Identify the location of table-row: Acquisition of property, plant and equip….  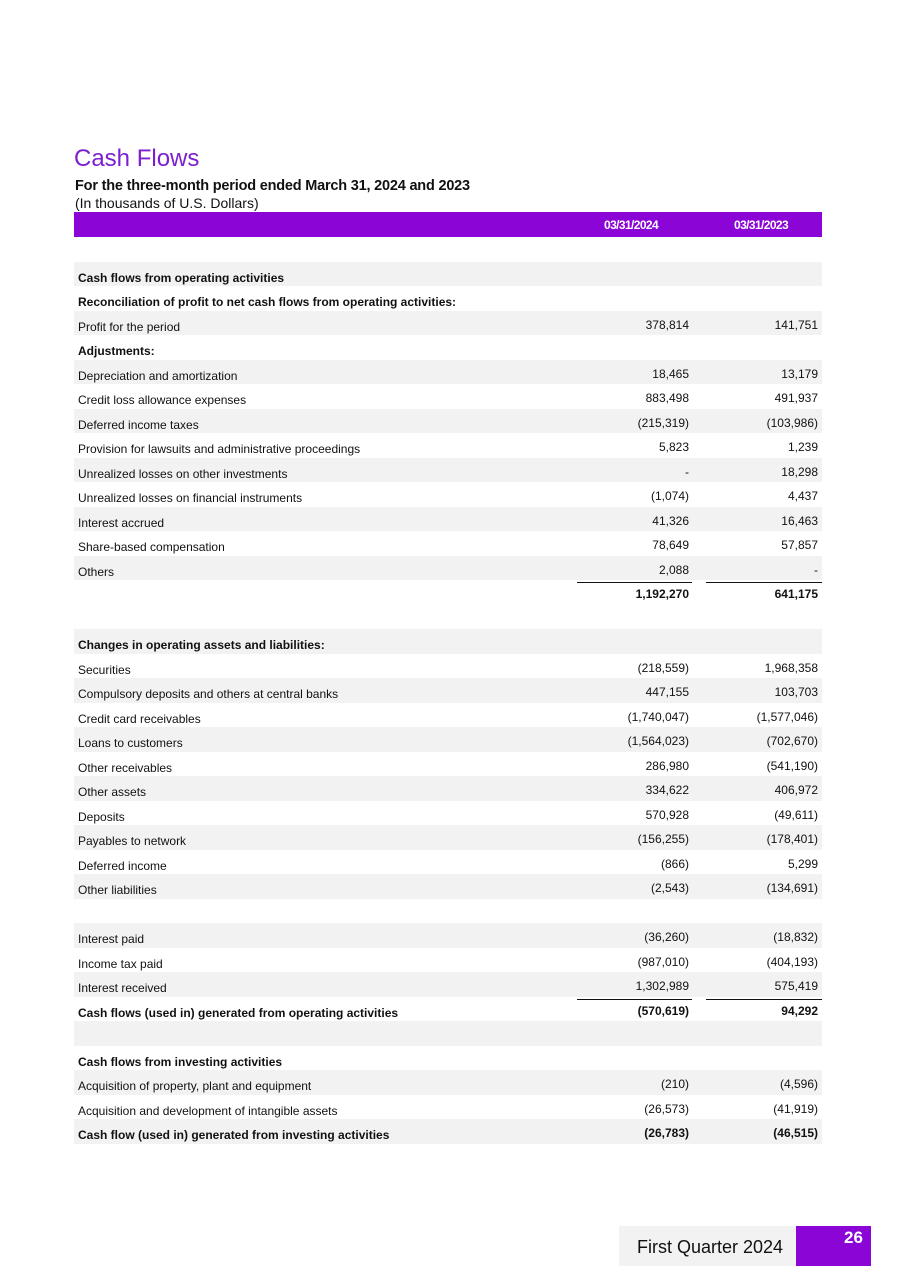
(448, 1082).